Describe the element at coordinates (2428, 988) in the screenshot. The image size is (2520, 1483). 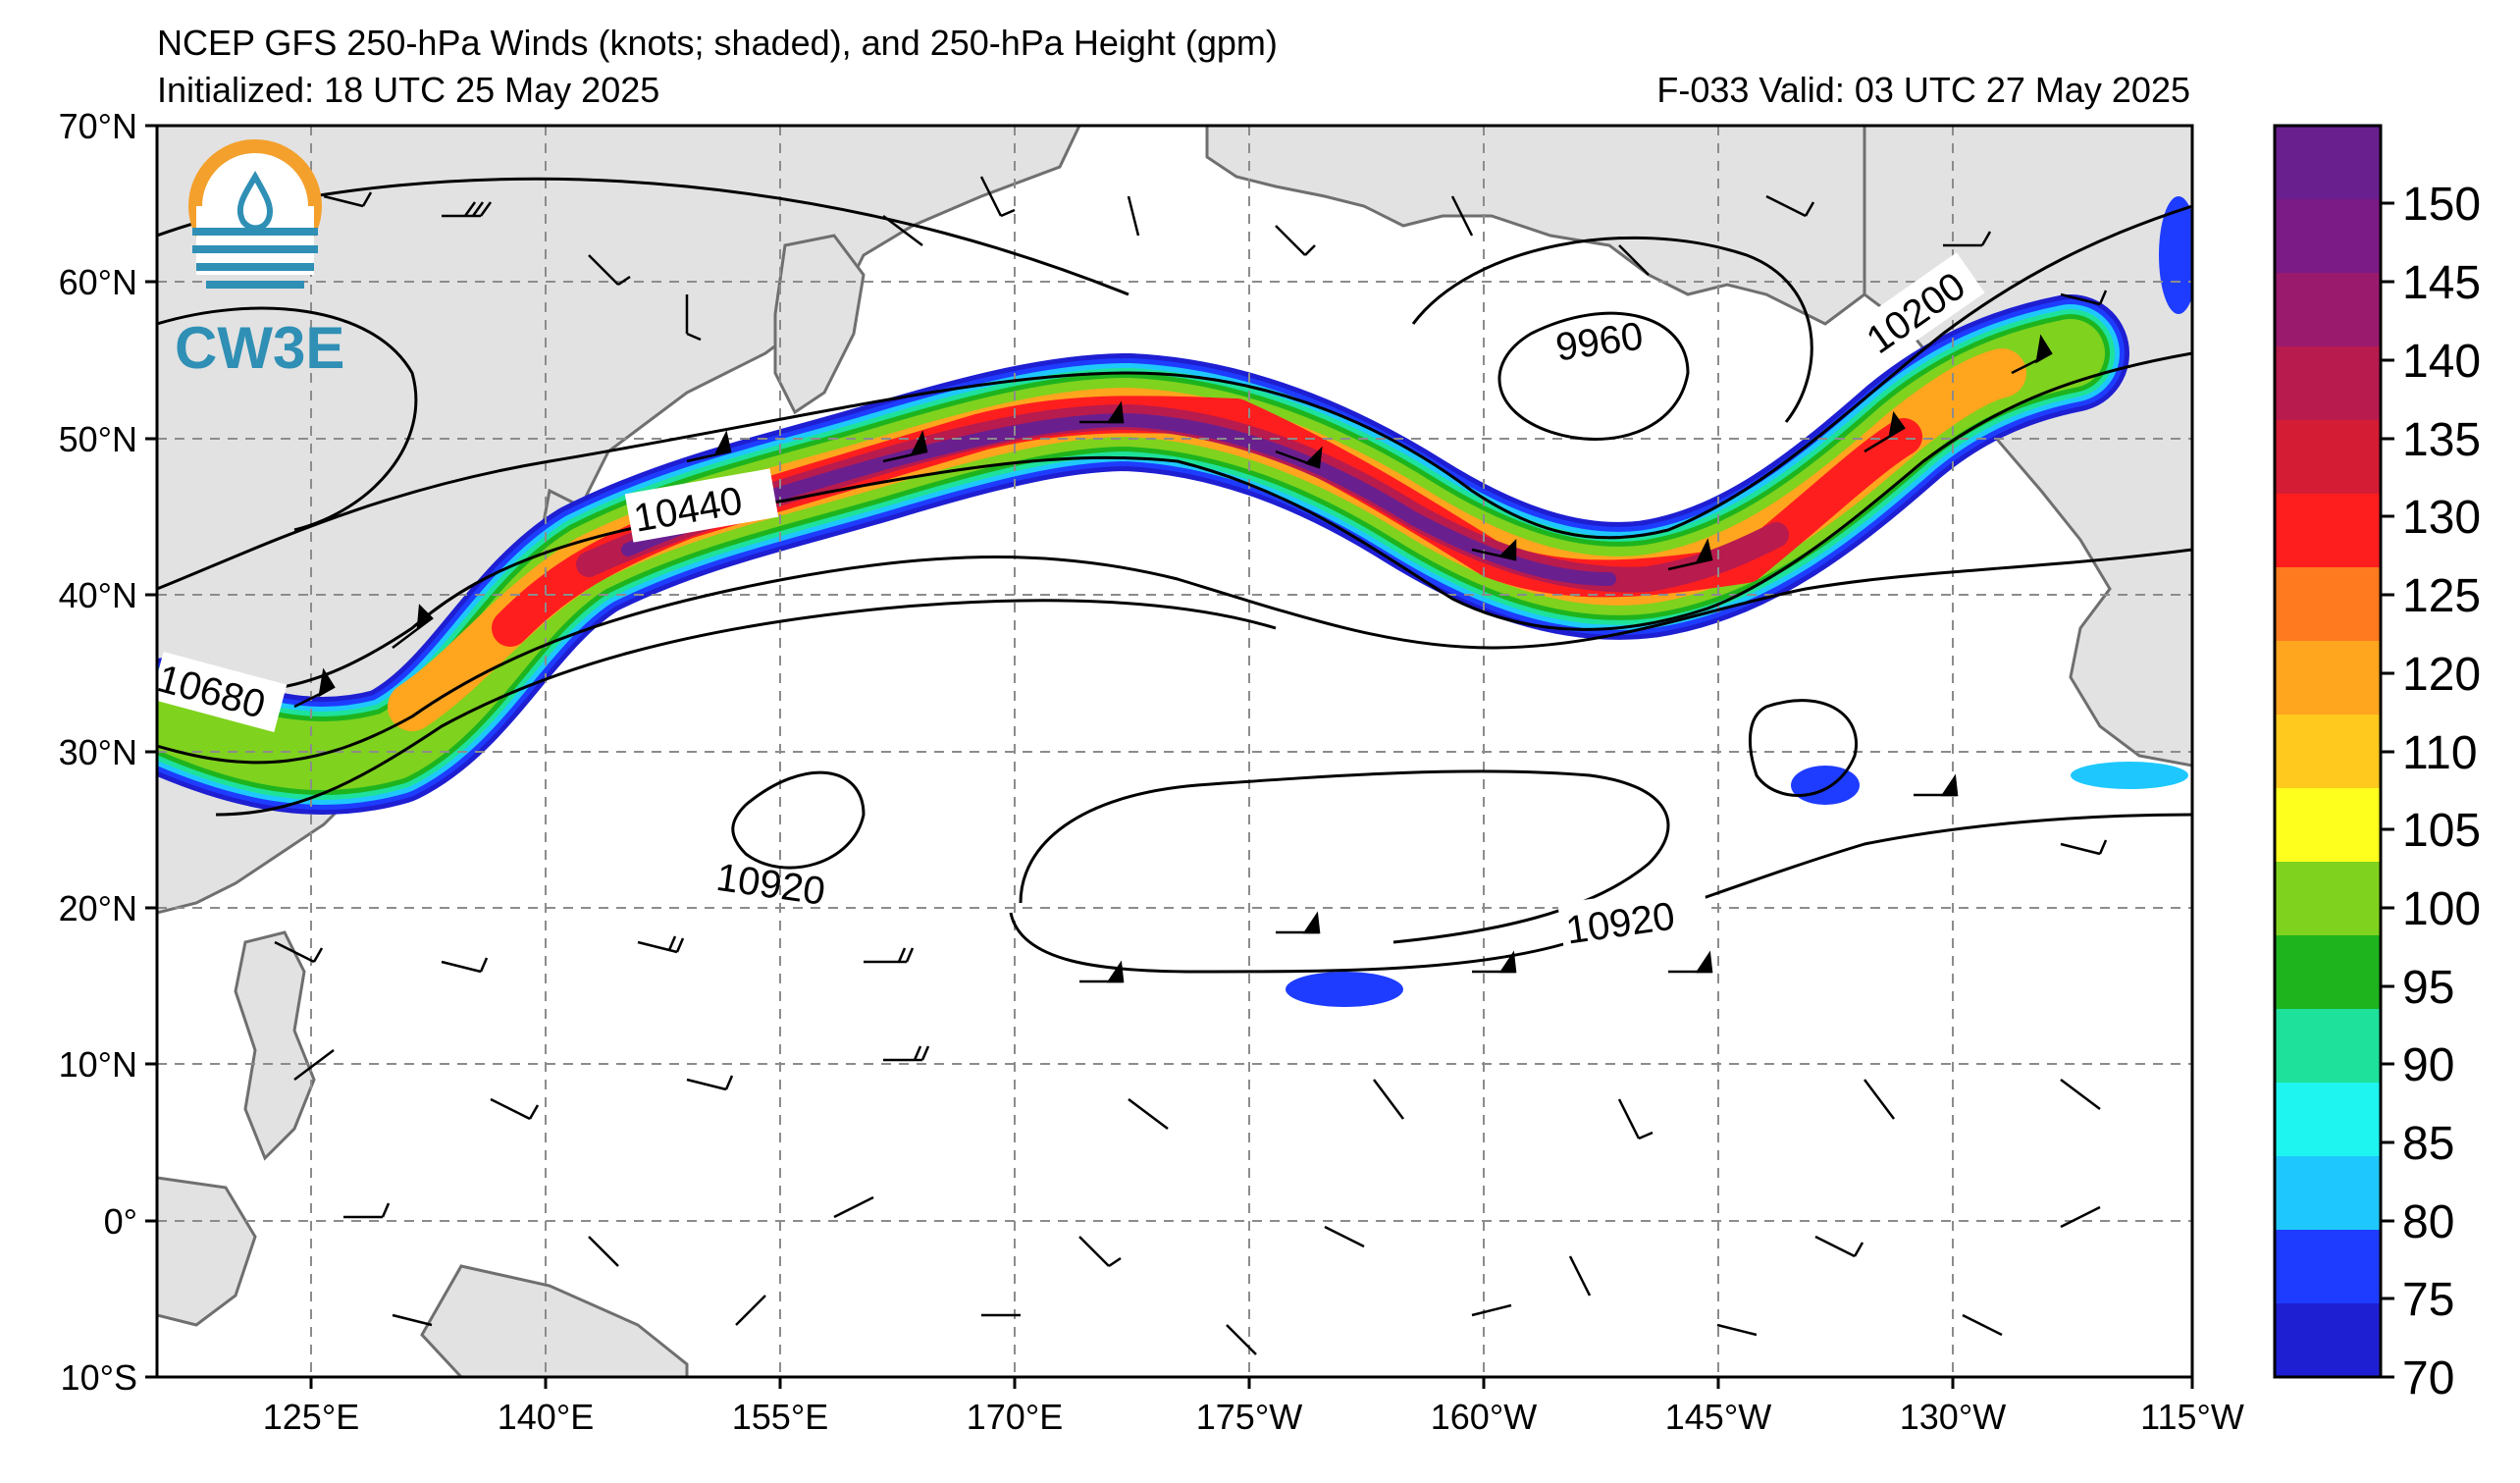
I see `colorbar-label: 95` at that location.